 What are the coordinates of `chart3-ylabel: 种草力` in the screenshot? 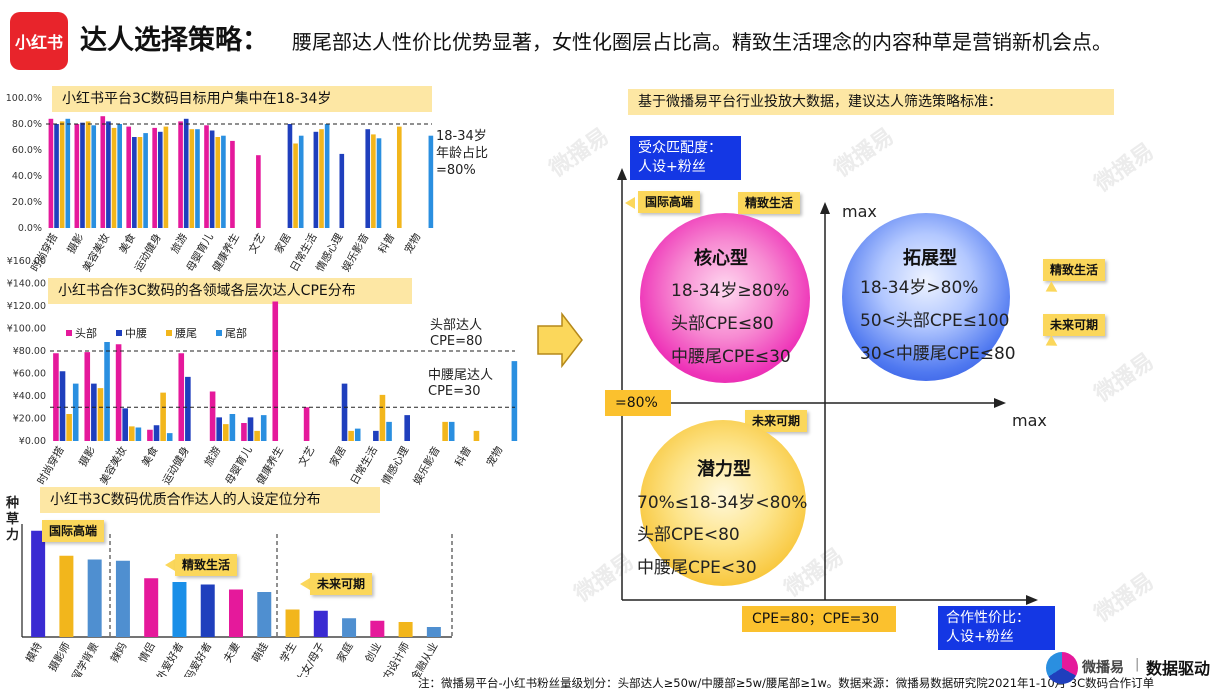 It's located at (13, 519).